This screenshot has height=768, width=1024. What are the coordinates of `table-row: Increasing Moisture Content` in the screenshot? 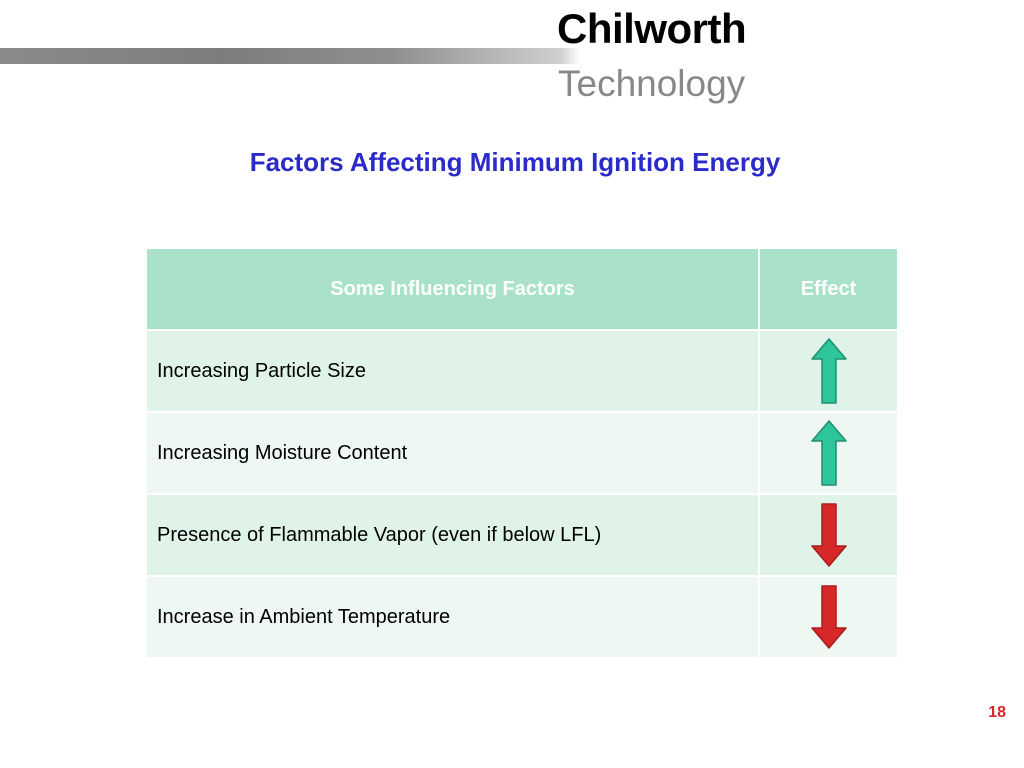 It's located at (522, 453).